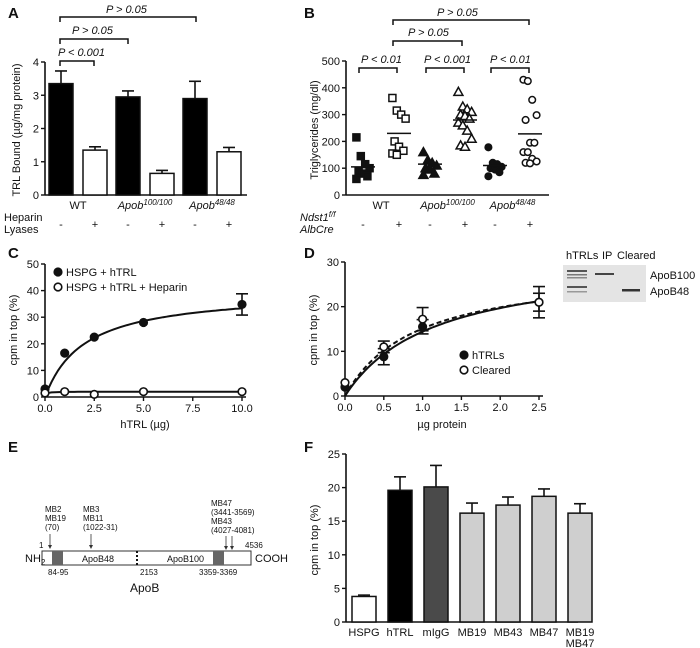 The height and width of the screenshot is (648, 700). I want to click on n-terminus-label: NH2, so click(35, 560).